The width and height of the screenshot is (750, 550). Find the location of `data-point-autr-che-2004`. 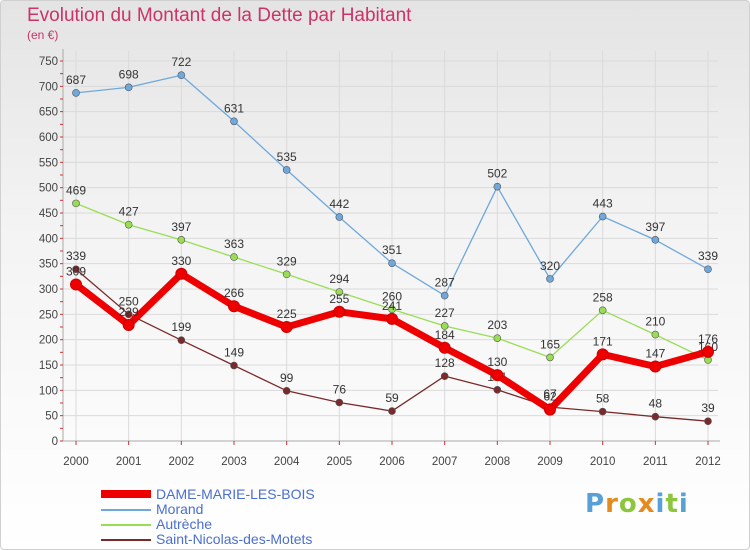

data-point-autr-che-2004 is located at coordinates (286, 274).